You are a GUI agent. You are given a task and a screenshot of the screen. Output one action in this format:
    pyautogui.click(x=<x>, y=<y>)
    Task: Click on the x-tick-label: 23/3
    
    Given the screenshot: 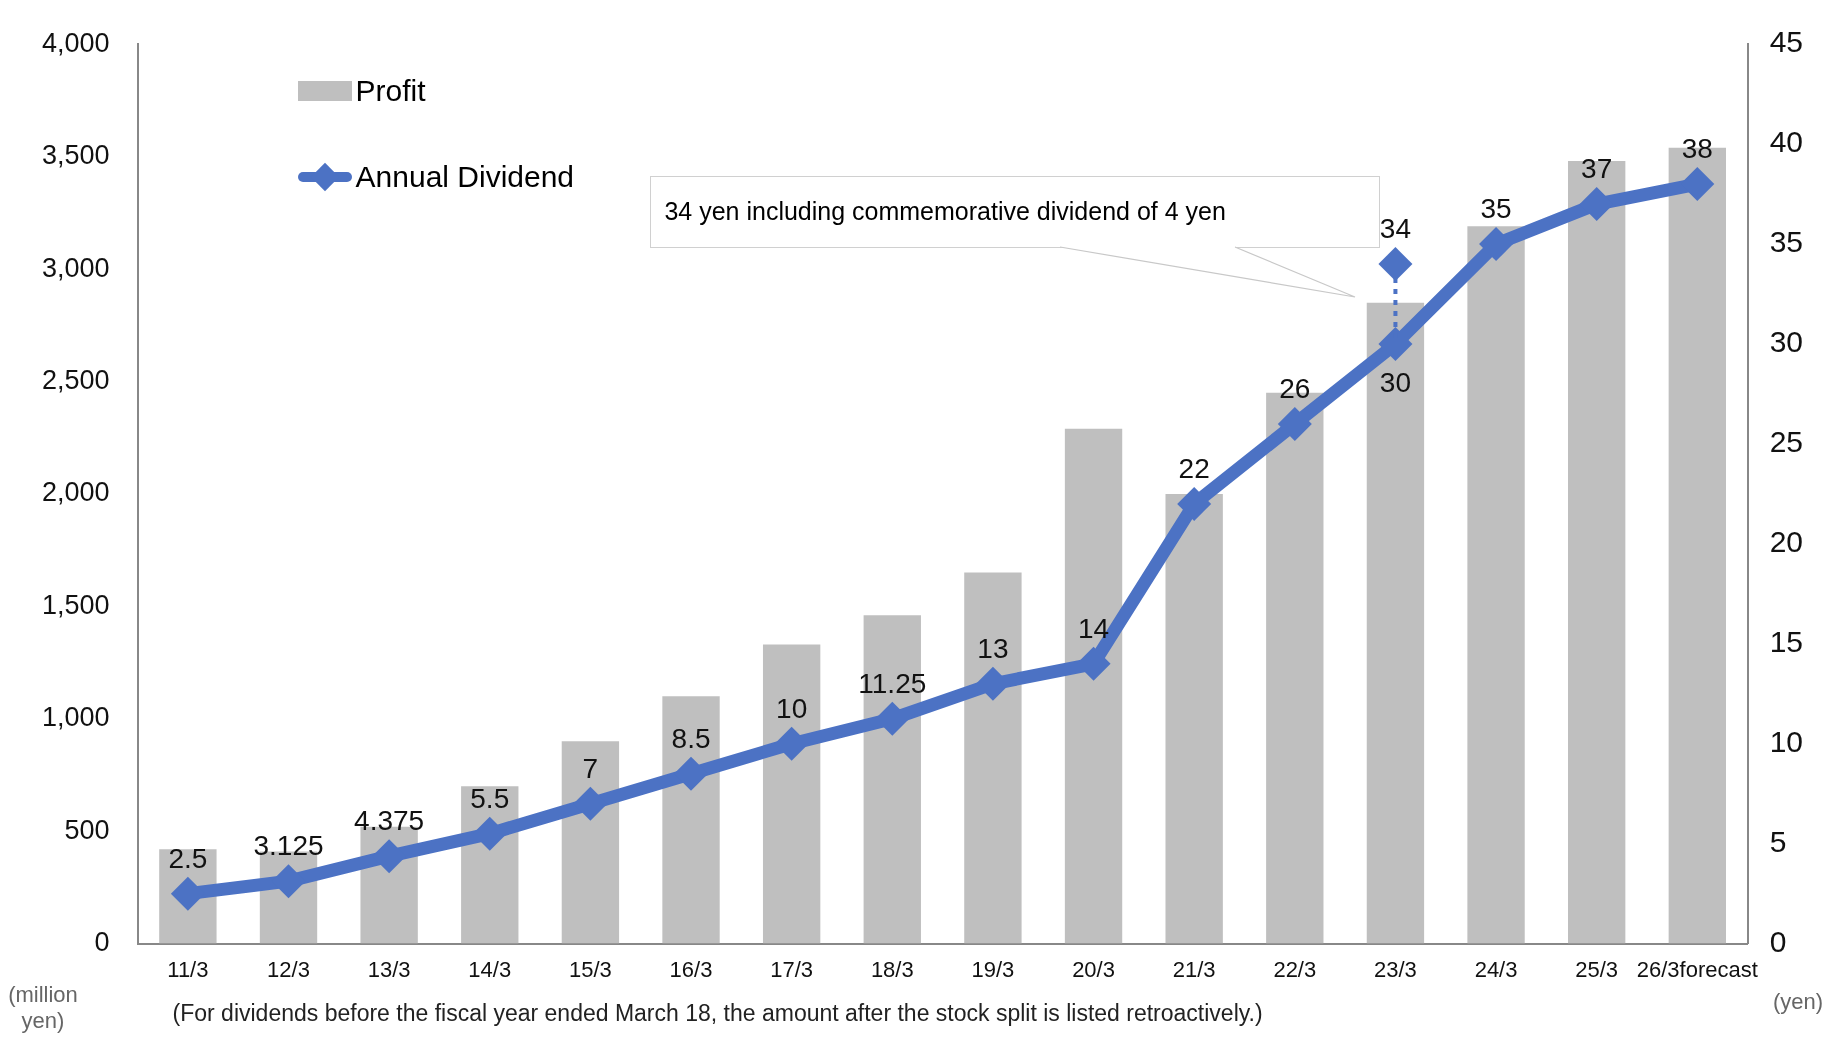 What is the action you would take?
    pyautogui.click(x=1395, y=969)
    